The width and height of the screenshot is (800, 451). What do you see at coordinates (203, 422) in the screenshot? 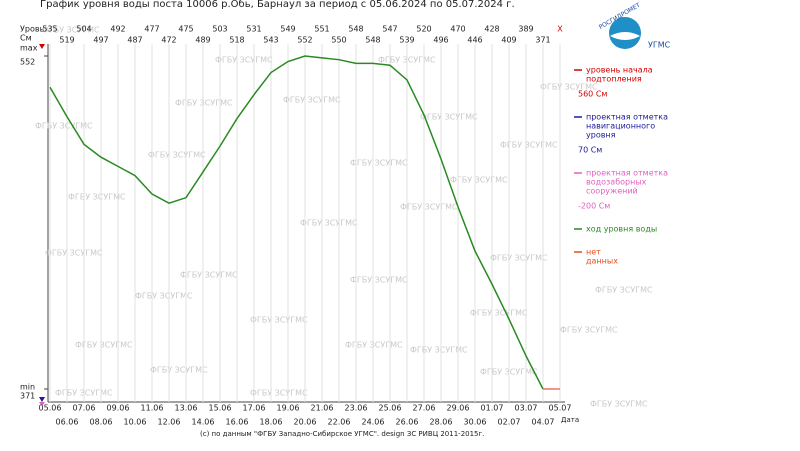
I see `x-tick-label: 14.06` at bounding box center [203, 422].